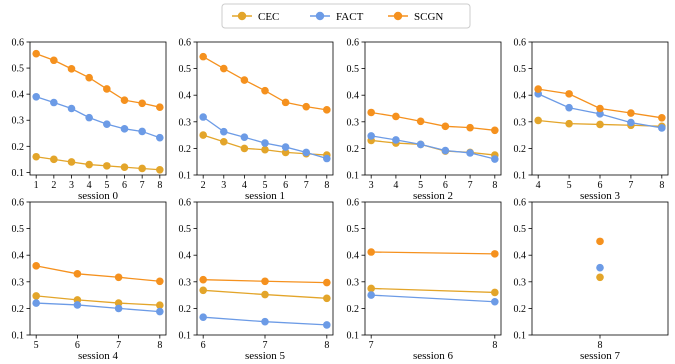  What do you see at coordinates (433, 290) in the screenshot?
I see `series-line-cec` at bounding box center [433, 290].